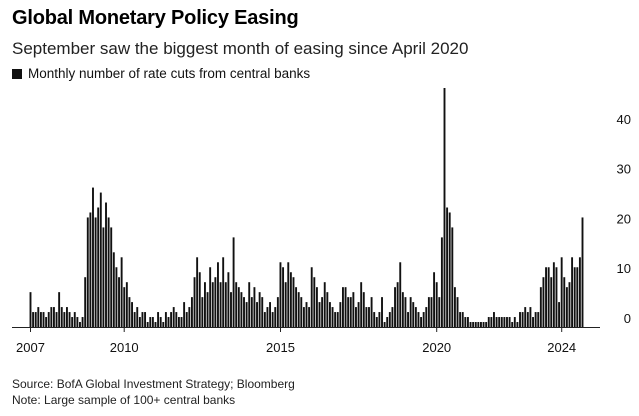  Describe the element at coordinates (561, 347) in the screenshot. I see `x-tick-label: 2024` at that location.